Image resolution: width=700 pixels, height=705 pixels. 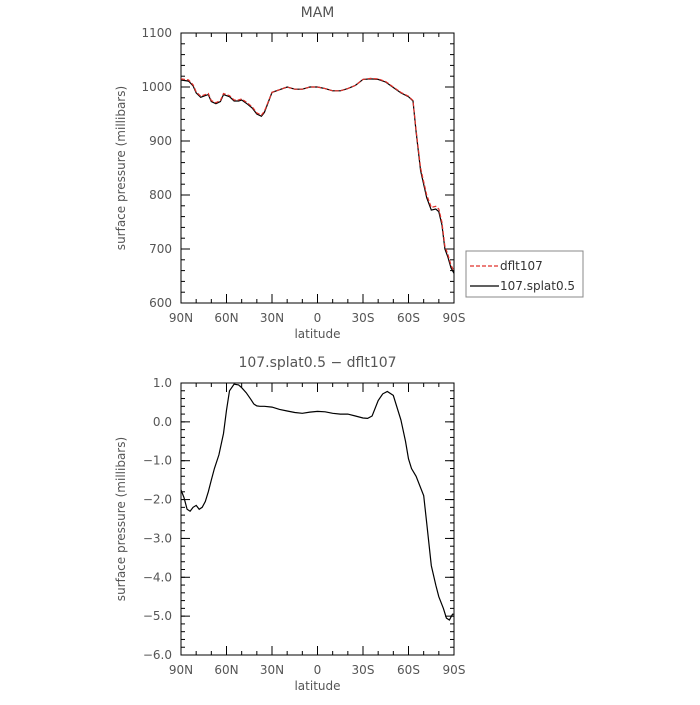 What do you see at coordinates (162, 383) in the screenshot?
I see `bottom-y-tick-label: 1.0` at bounding box center [162, 383].